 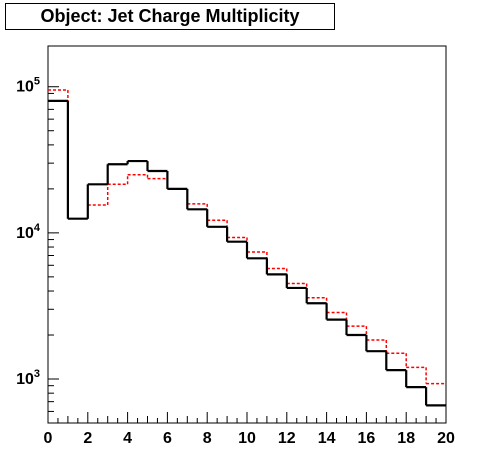 I want to click on x-tick-label: 16, so click(x=367, y=438).